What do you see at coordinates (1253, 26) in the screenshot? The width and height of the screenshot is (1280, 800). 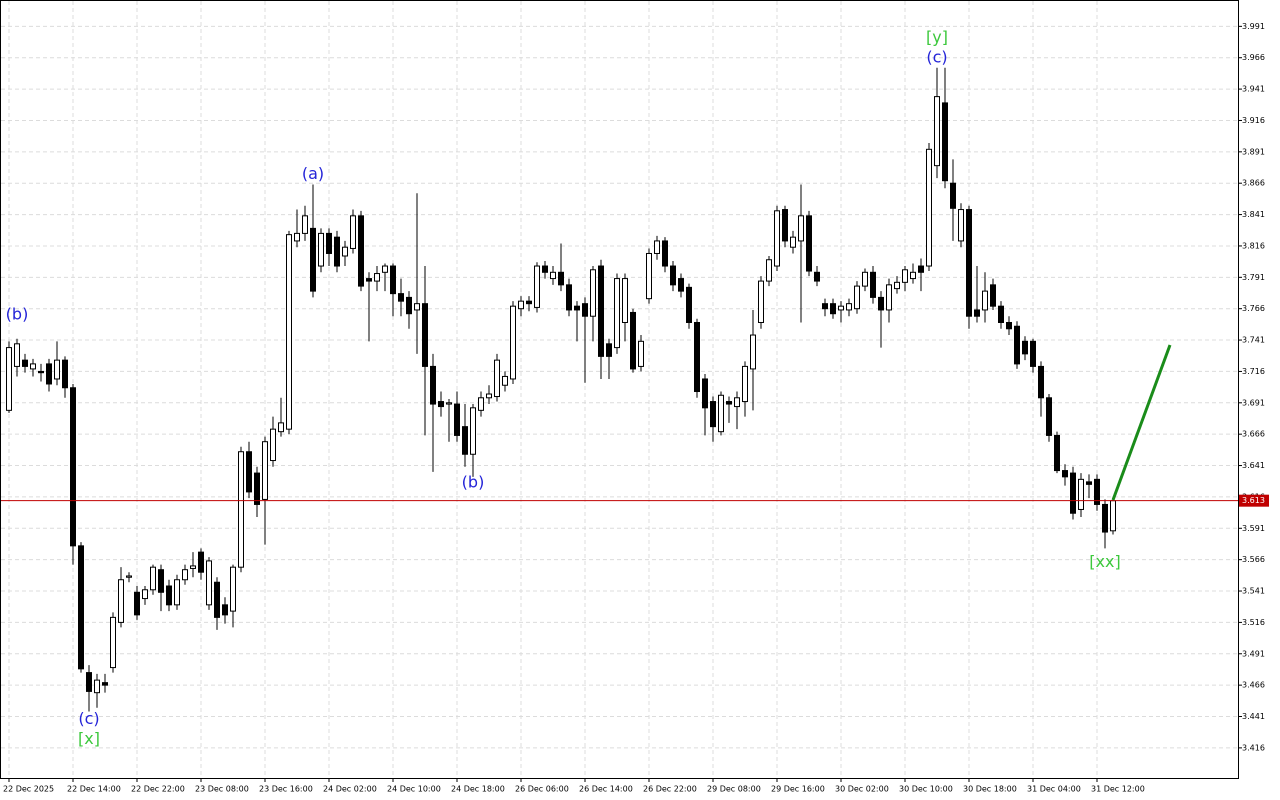 I see `y-tick-label: 3.991` at bounding box center [1253, 26].